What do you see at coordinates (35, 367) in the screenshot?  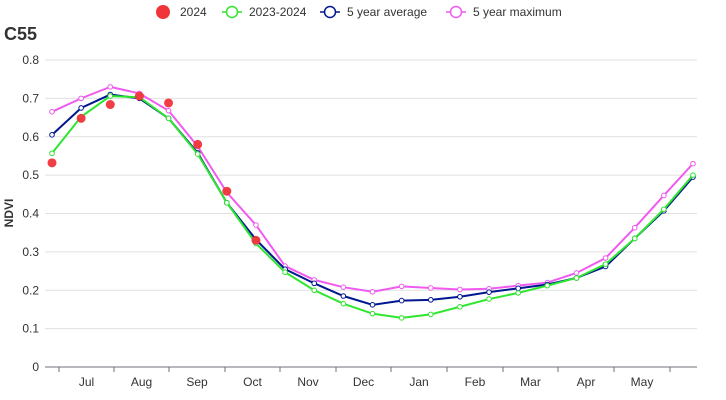 I see `y-tick-label: 0` at bounding box center [35, 367].